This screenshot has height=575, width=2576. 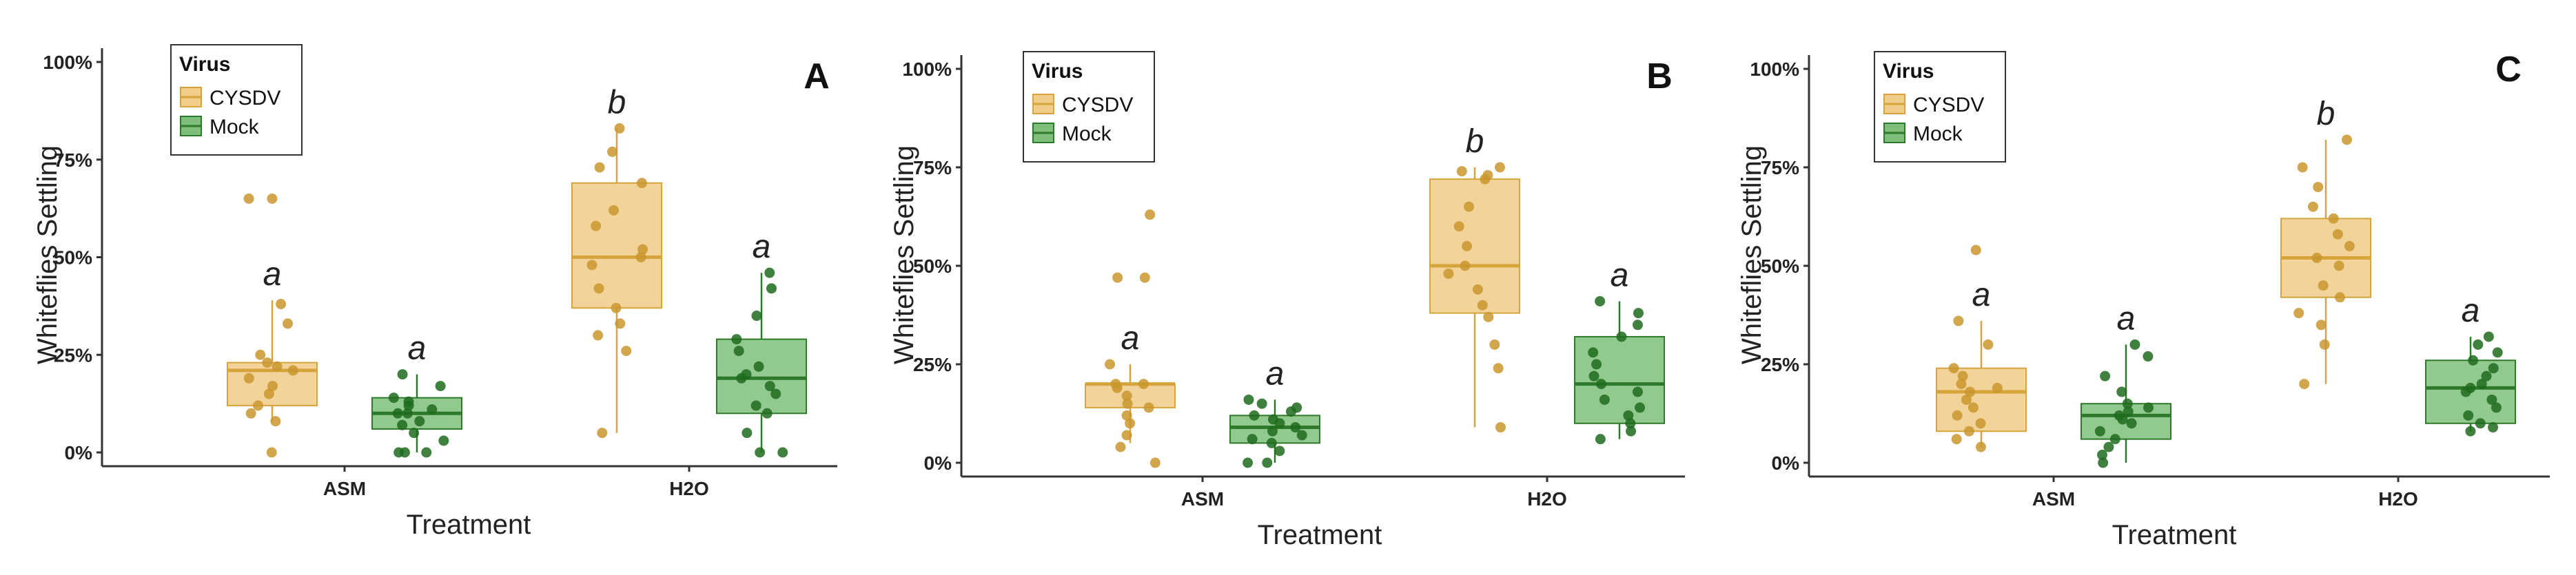 I want to click on legend-title: Virus, so click(x=1057, y=71).